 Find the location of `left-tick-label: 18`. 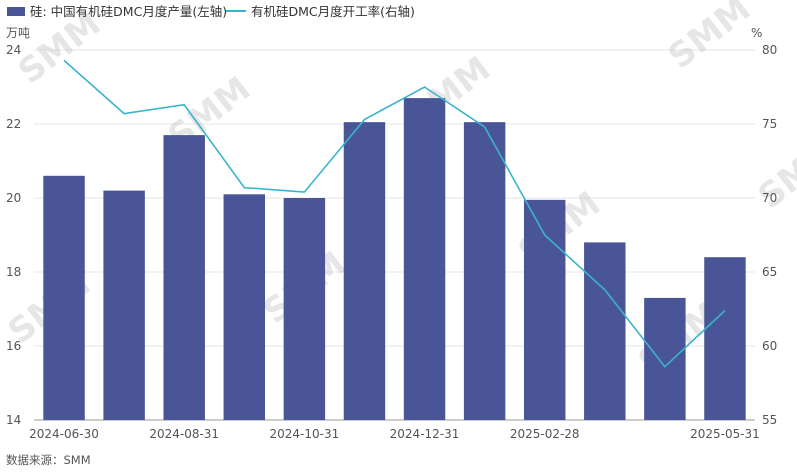

left-tick-label: 18 is located at coordinates (13, 272).